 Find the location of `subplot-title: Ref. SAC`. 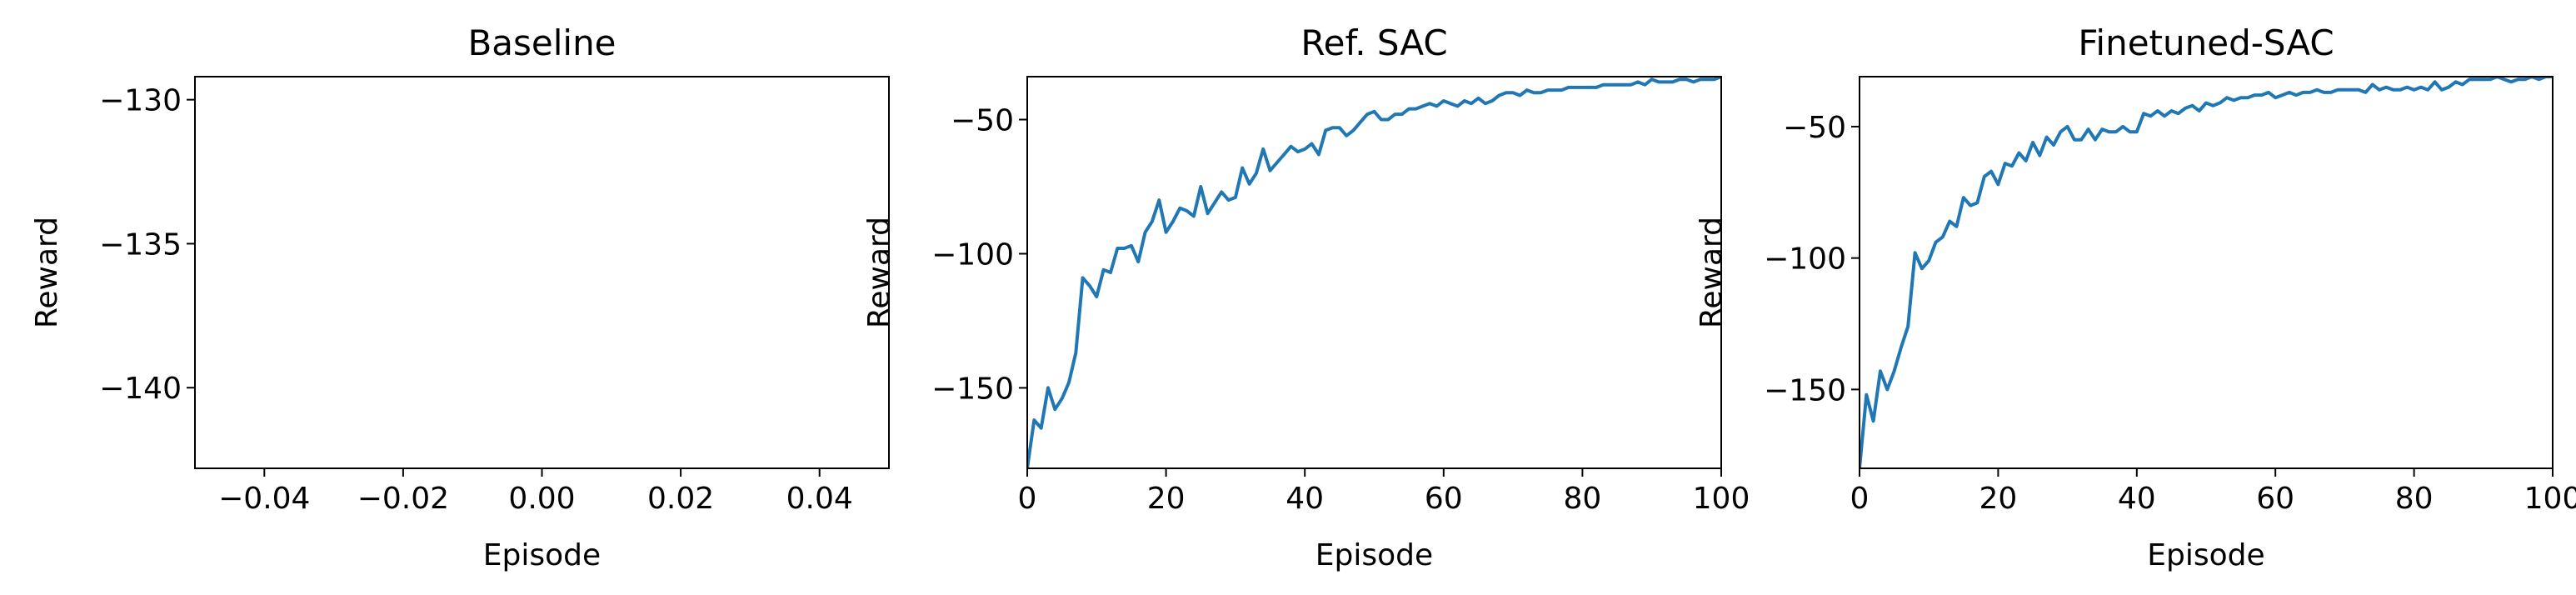

subplot-title: Ref. SAC is located at coordinates (1373, 42).